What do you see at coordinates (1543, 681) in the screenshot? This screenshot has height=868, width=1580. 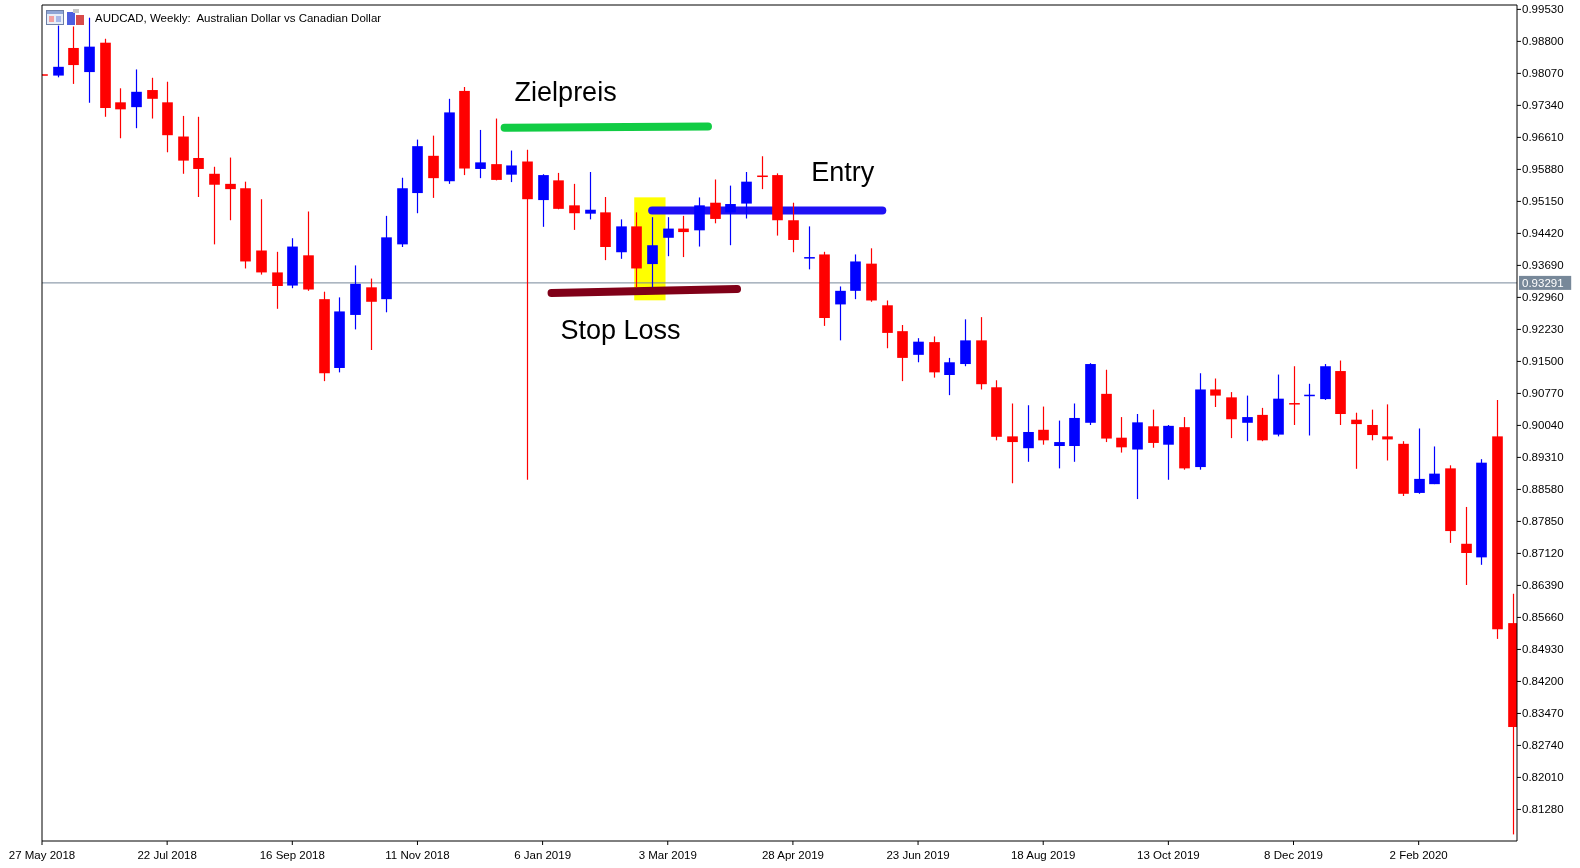 I see `y-tick-label: 0.84200` at bounding box center [1543, 681].